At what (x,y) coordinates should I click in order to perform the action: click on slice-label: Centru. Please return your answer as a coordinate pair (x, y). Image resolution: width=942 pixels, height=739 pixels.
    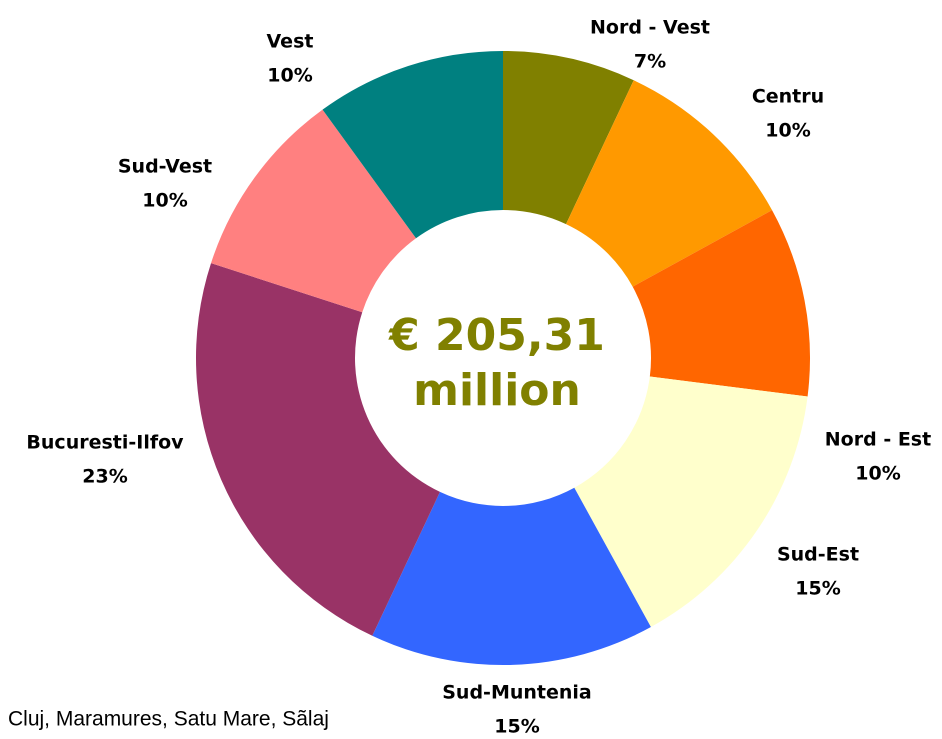
    Looking at the image, I should click on (788, 97).